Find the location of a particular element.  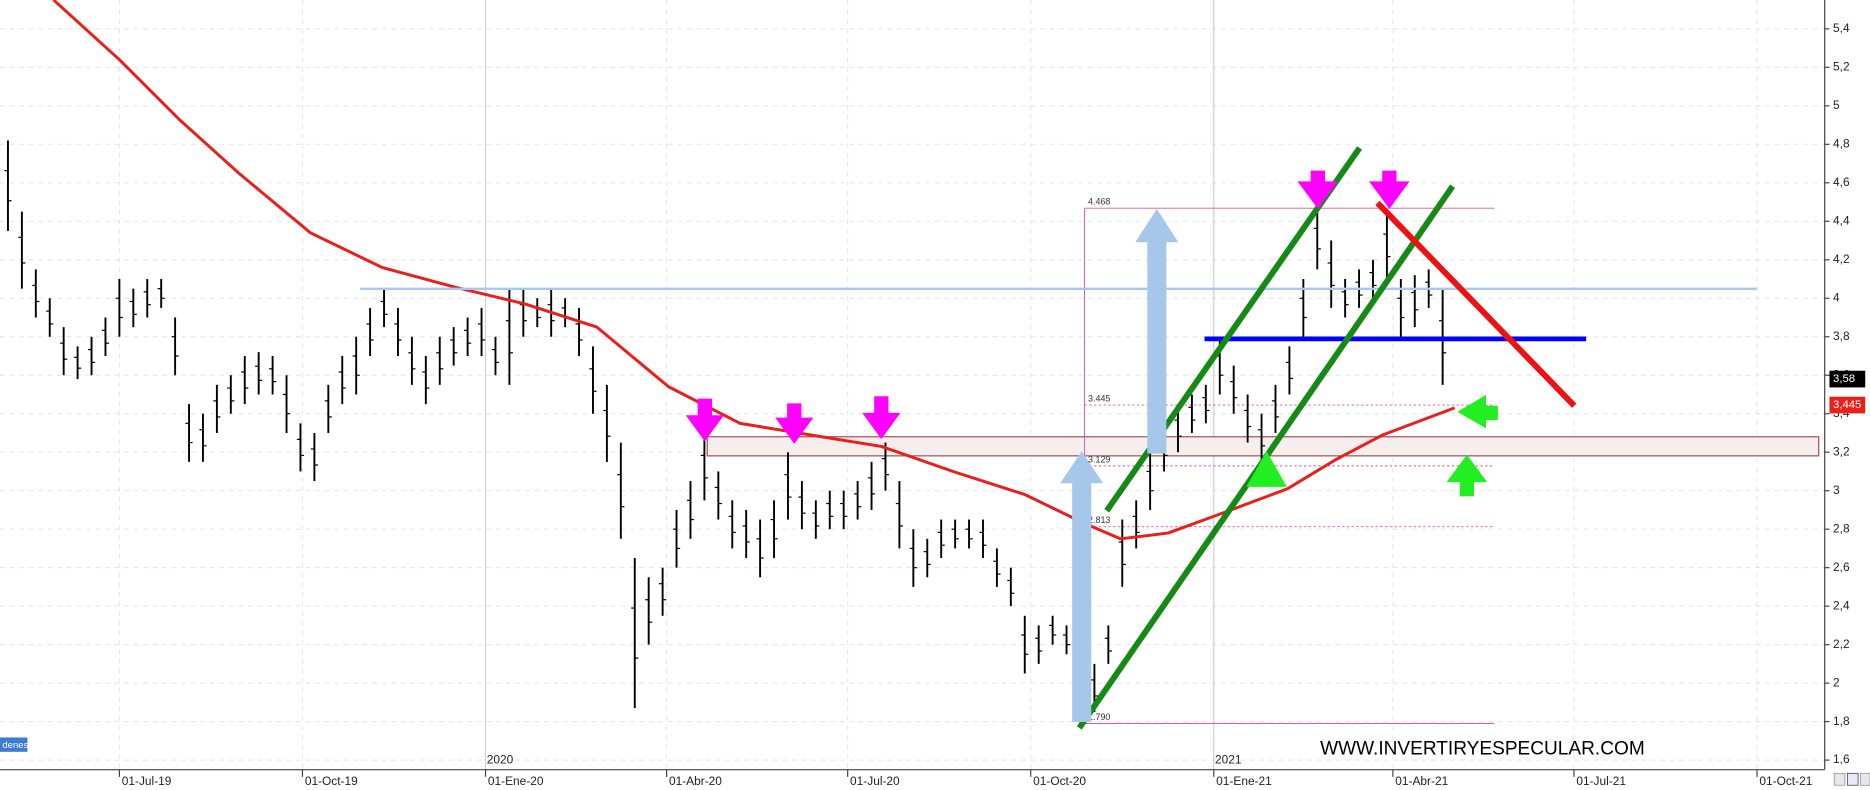

fib-level-label: 4.468 is located at coordinates (1099, 202).